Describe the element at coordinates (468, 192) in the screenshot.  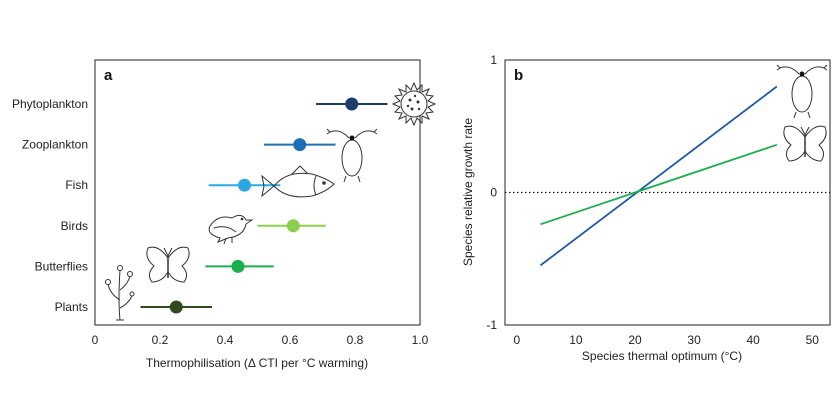
I see `panel-b-y-axis-title: Species relative growth rate` at that location.